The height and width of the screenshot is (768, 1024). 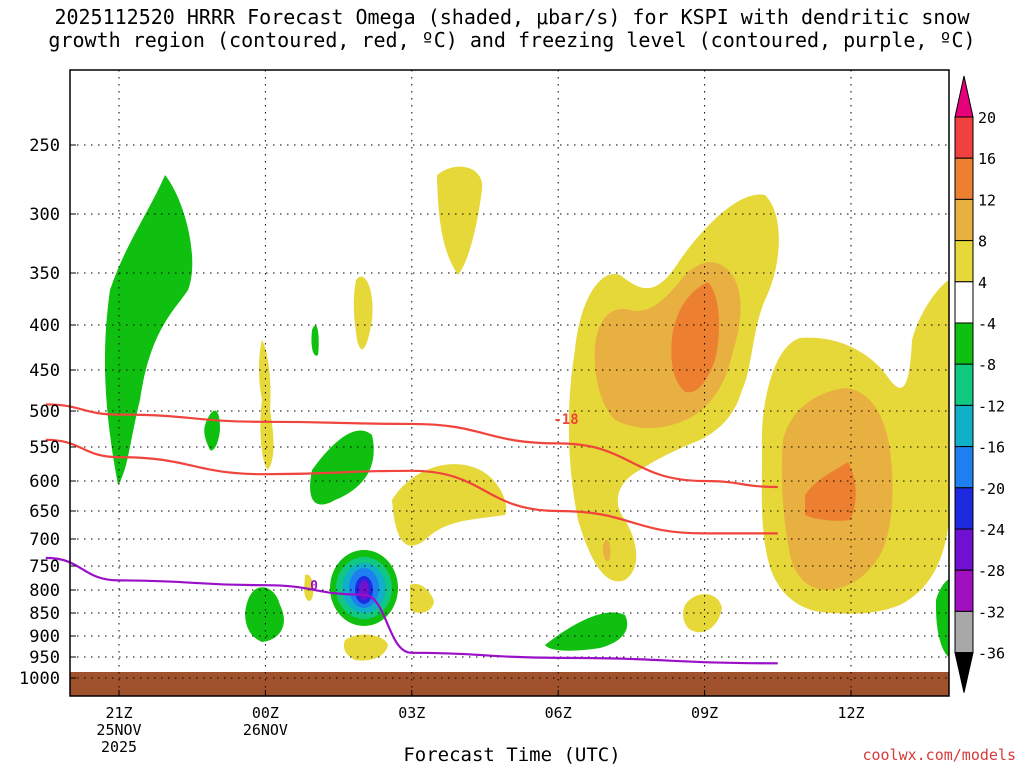 What do you see at coordinates (991, 654) in the screenshot?
I see `colorbar-label-13: -36` at bounding box center [991, 654].